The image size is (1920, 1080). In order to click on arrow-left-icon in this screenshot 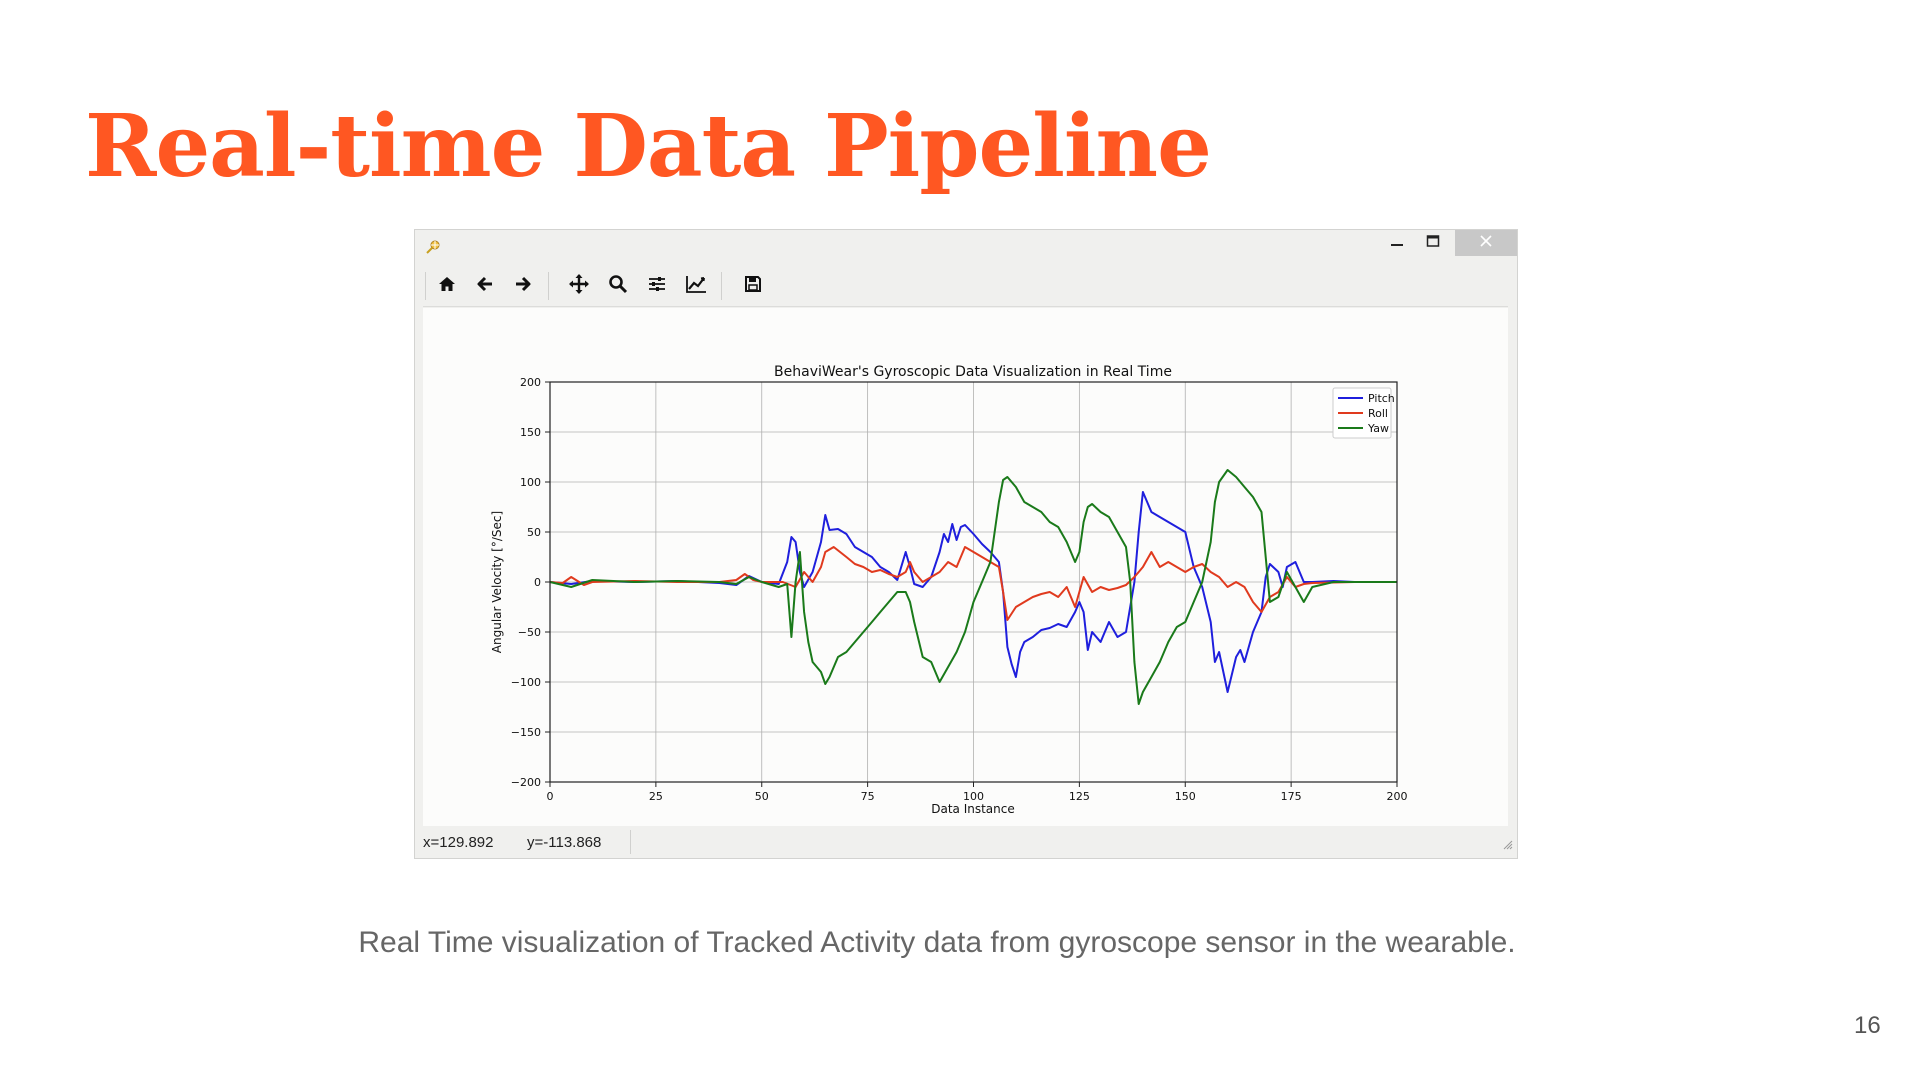, I will do `click(485, 286)`.